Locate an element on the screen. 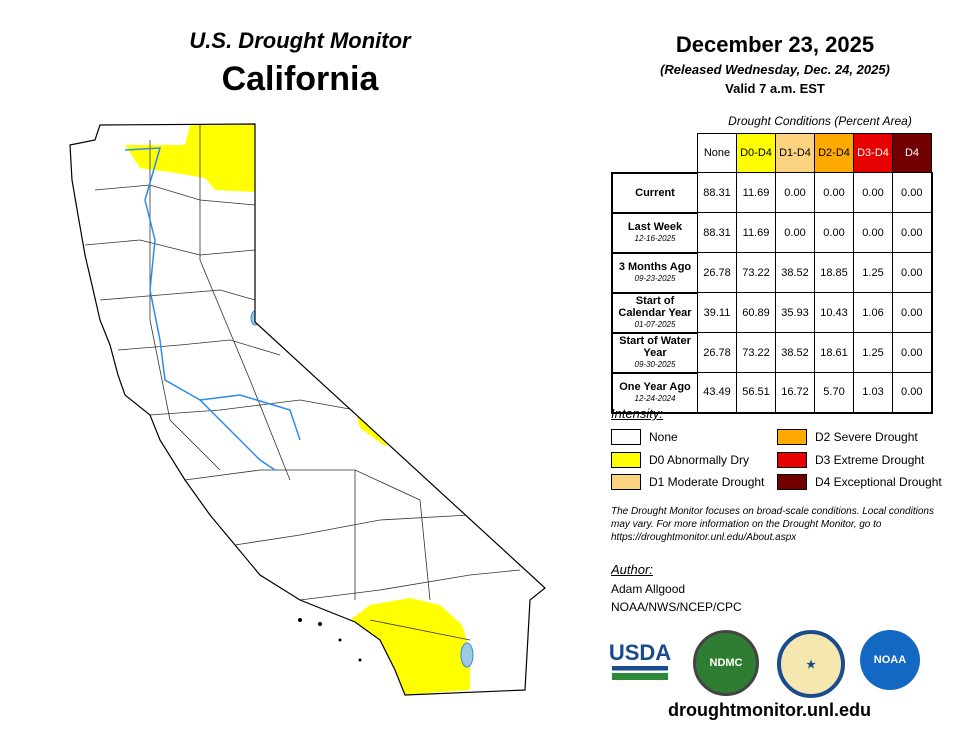  col-d2-d4: D2-D4 is located at coordinates (834, 153).